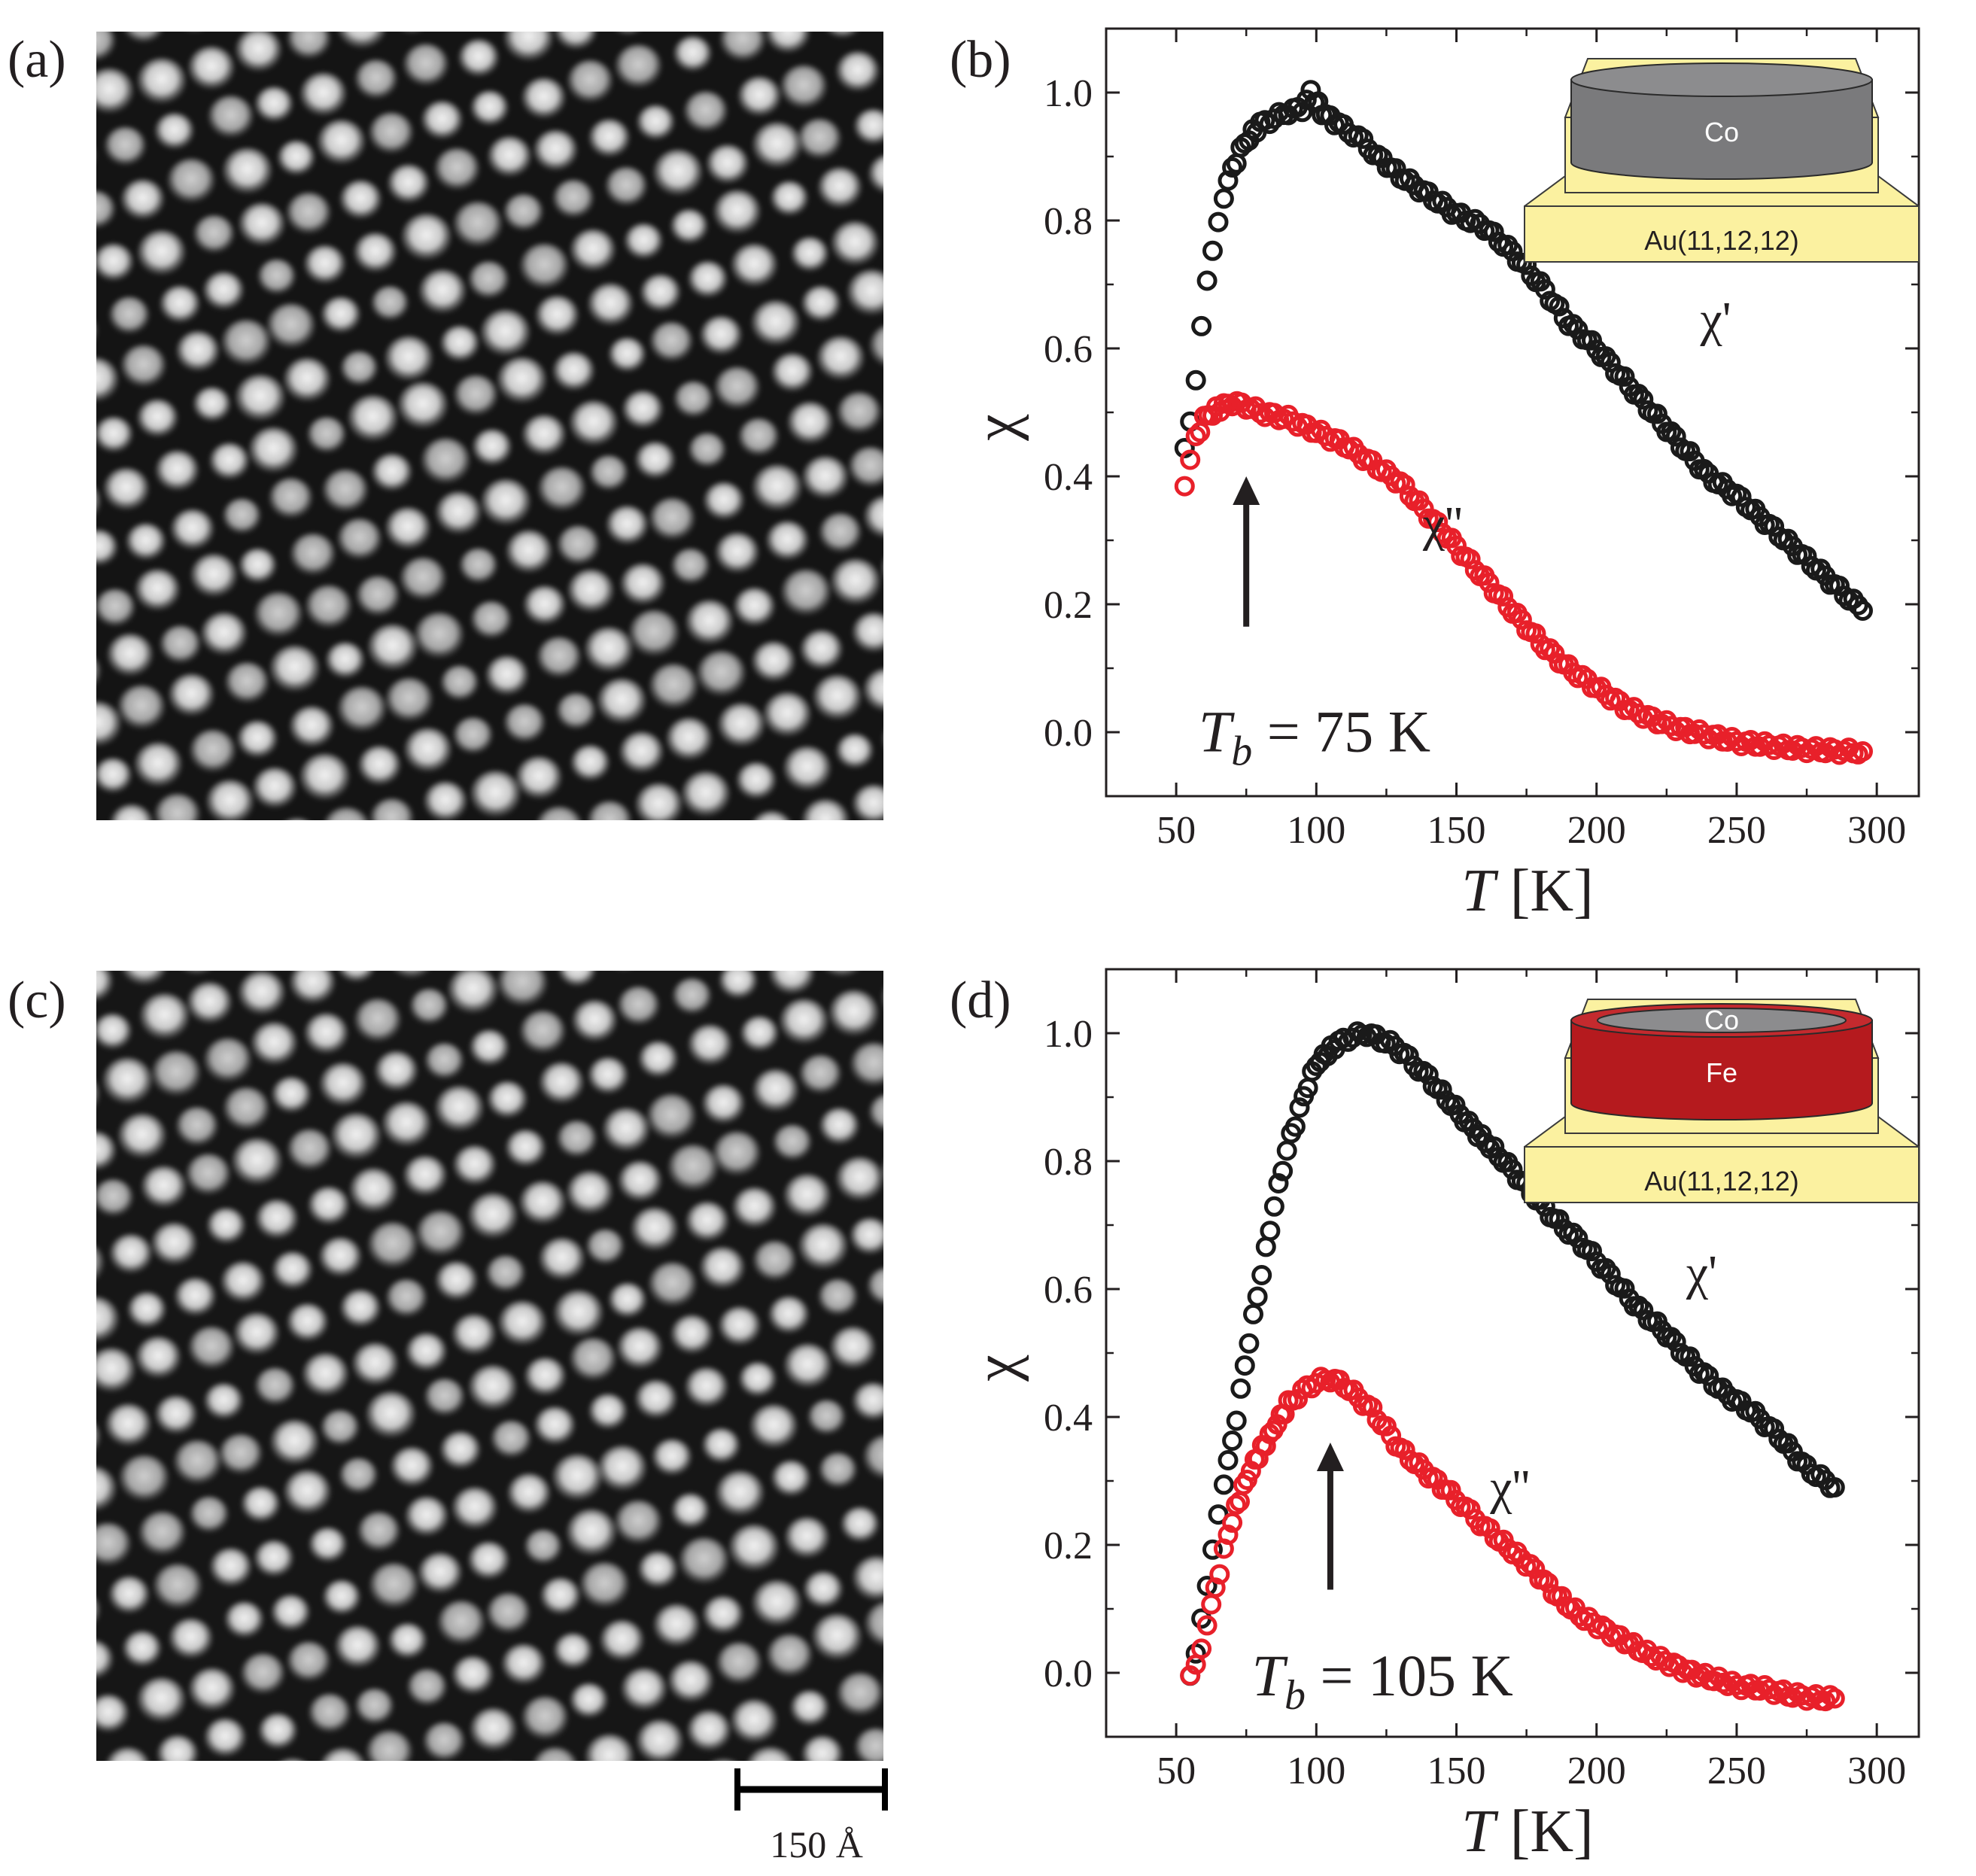 The height and width of the screenshot is (1876, 1976). What do you see at coordinates (1722, 1174) in the screenshot?
I see `substrate-front` at bounding box center [1722, 1174].